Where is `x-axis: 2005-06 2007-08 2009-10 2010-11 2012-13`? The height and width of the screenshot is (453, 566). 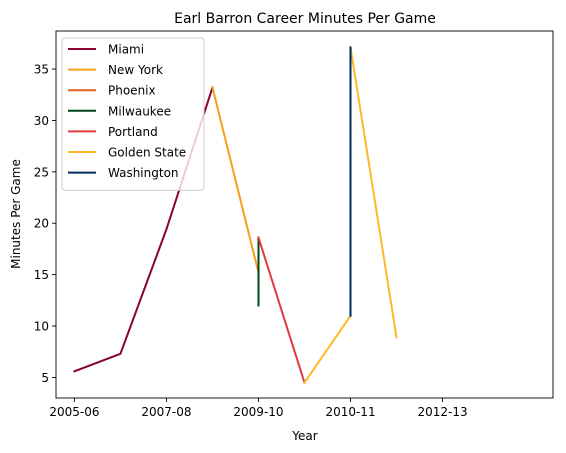
x-axis: 2005-06 2007-08 2009-10 2010-11 2012-13 is located at coordinates (258, 408).